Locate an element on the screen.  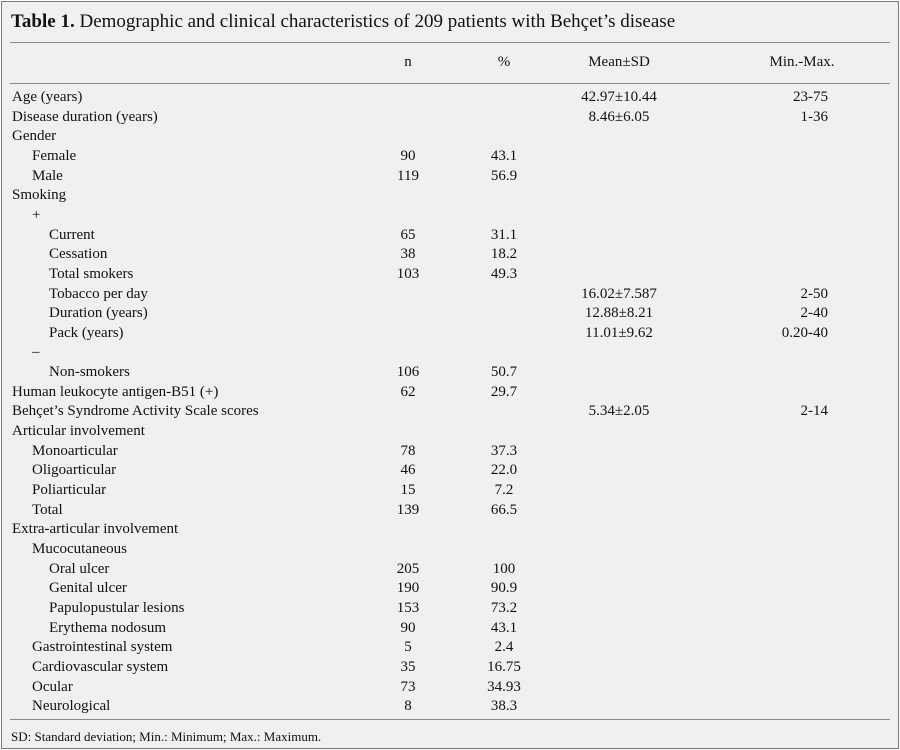
table-row: – is located at coordinates (450, 353).